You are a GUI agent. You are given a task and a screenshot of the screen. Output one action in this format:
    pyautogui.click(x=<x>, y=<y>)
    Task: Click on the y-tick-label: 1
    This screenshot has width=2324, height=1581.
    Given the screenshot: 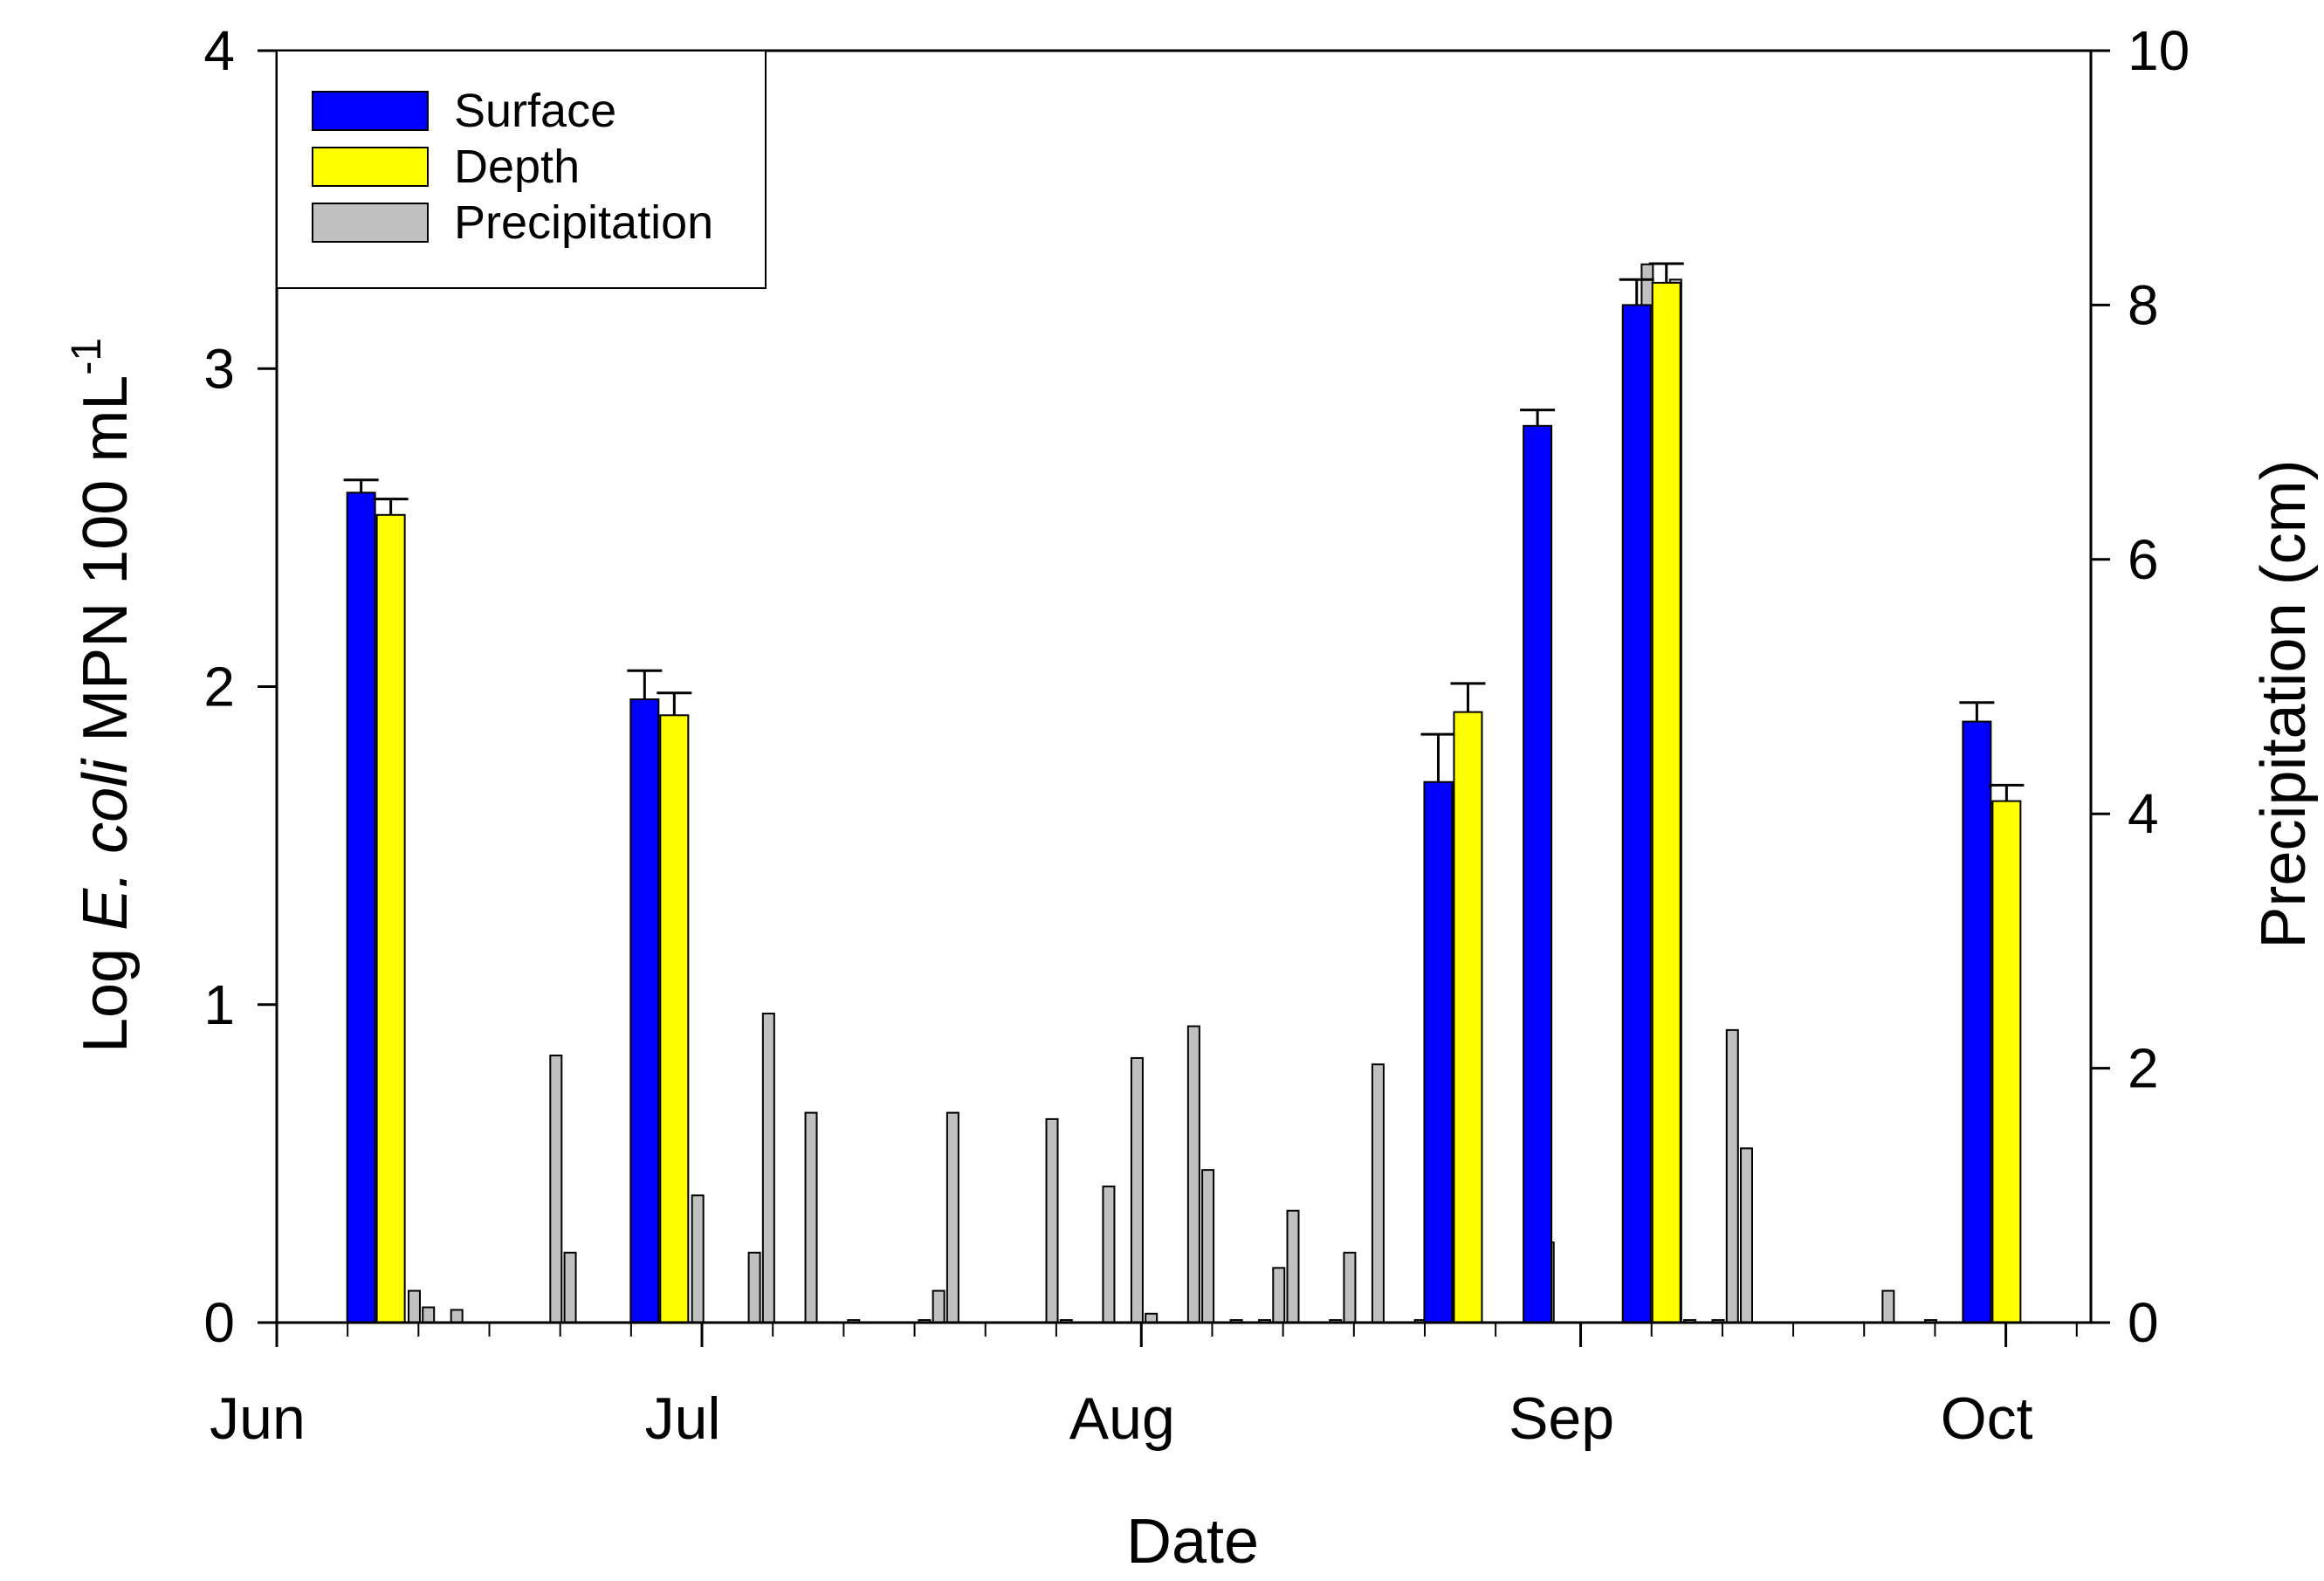 What is the action you would take?
    pyautogui.click(x=219, y=1005)
    